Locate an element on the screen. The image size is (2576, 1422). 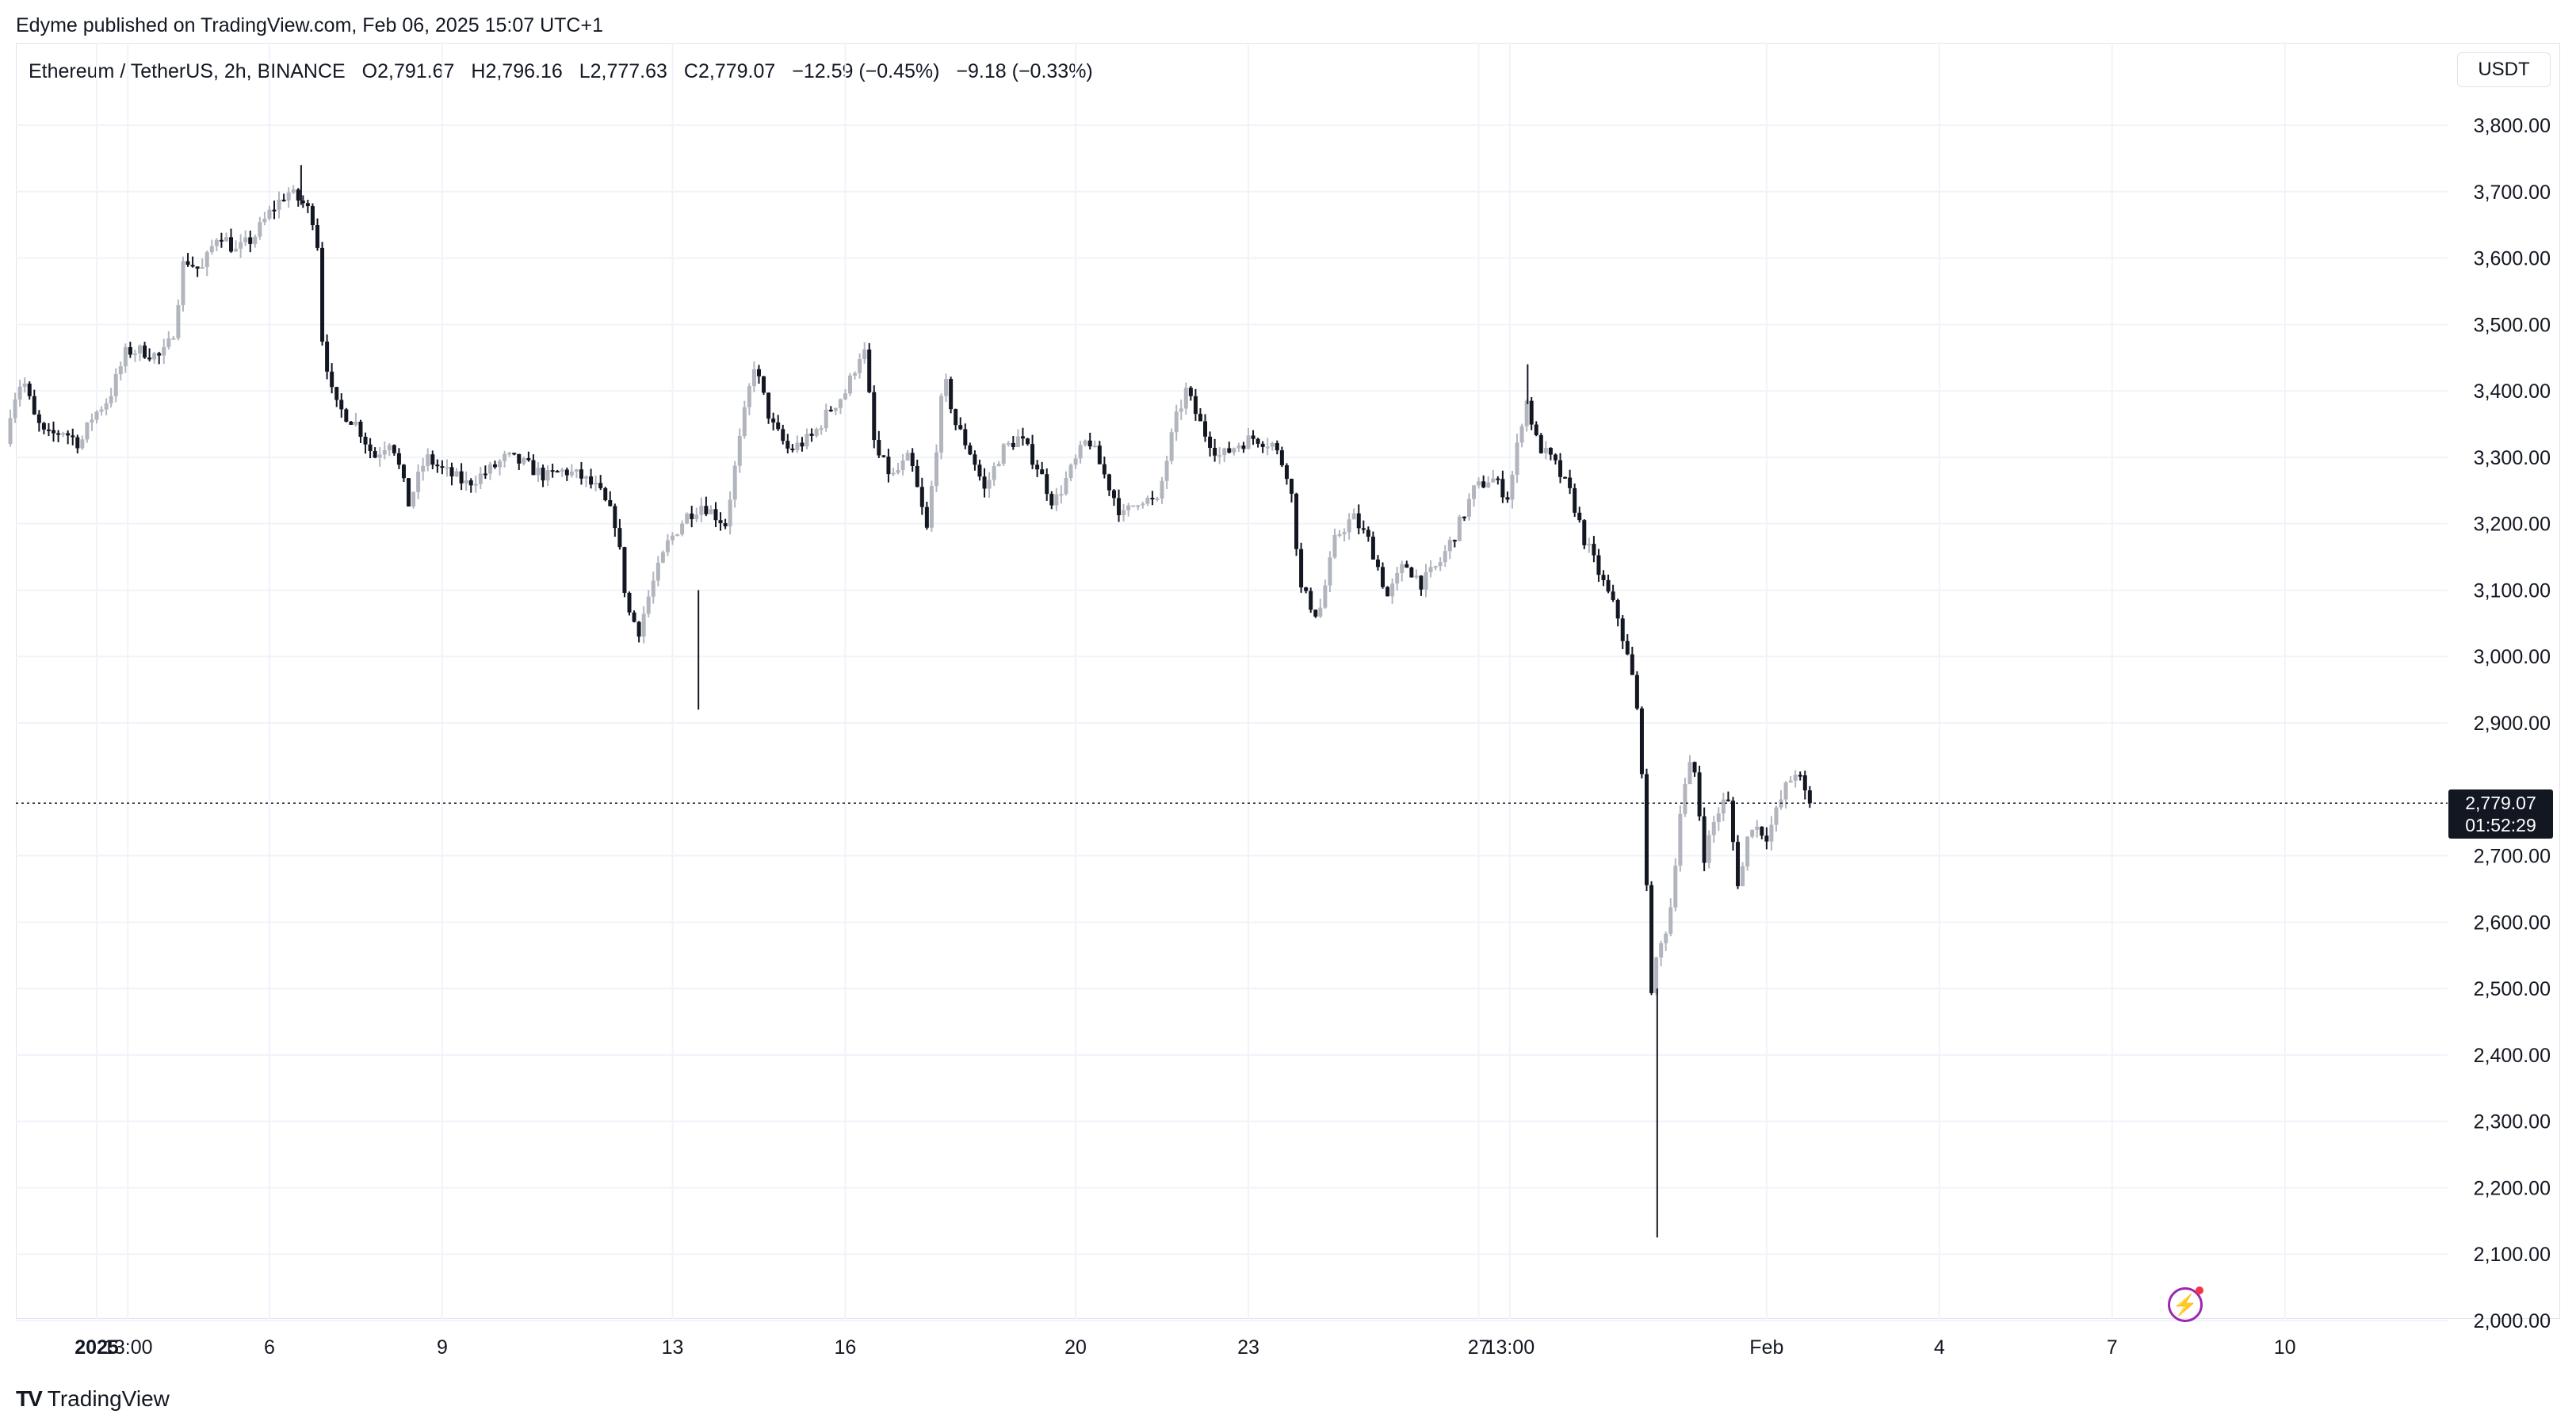
symbol-name: Ethereum / TetherUS, 2h, BINANCE is located at coordinates (187, 71).